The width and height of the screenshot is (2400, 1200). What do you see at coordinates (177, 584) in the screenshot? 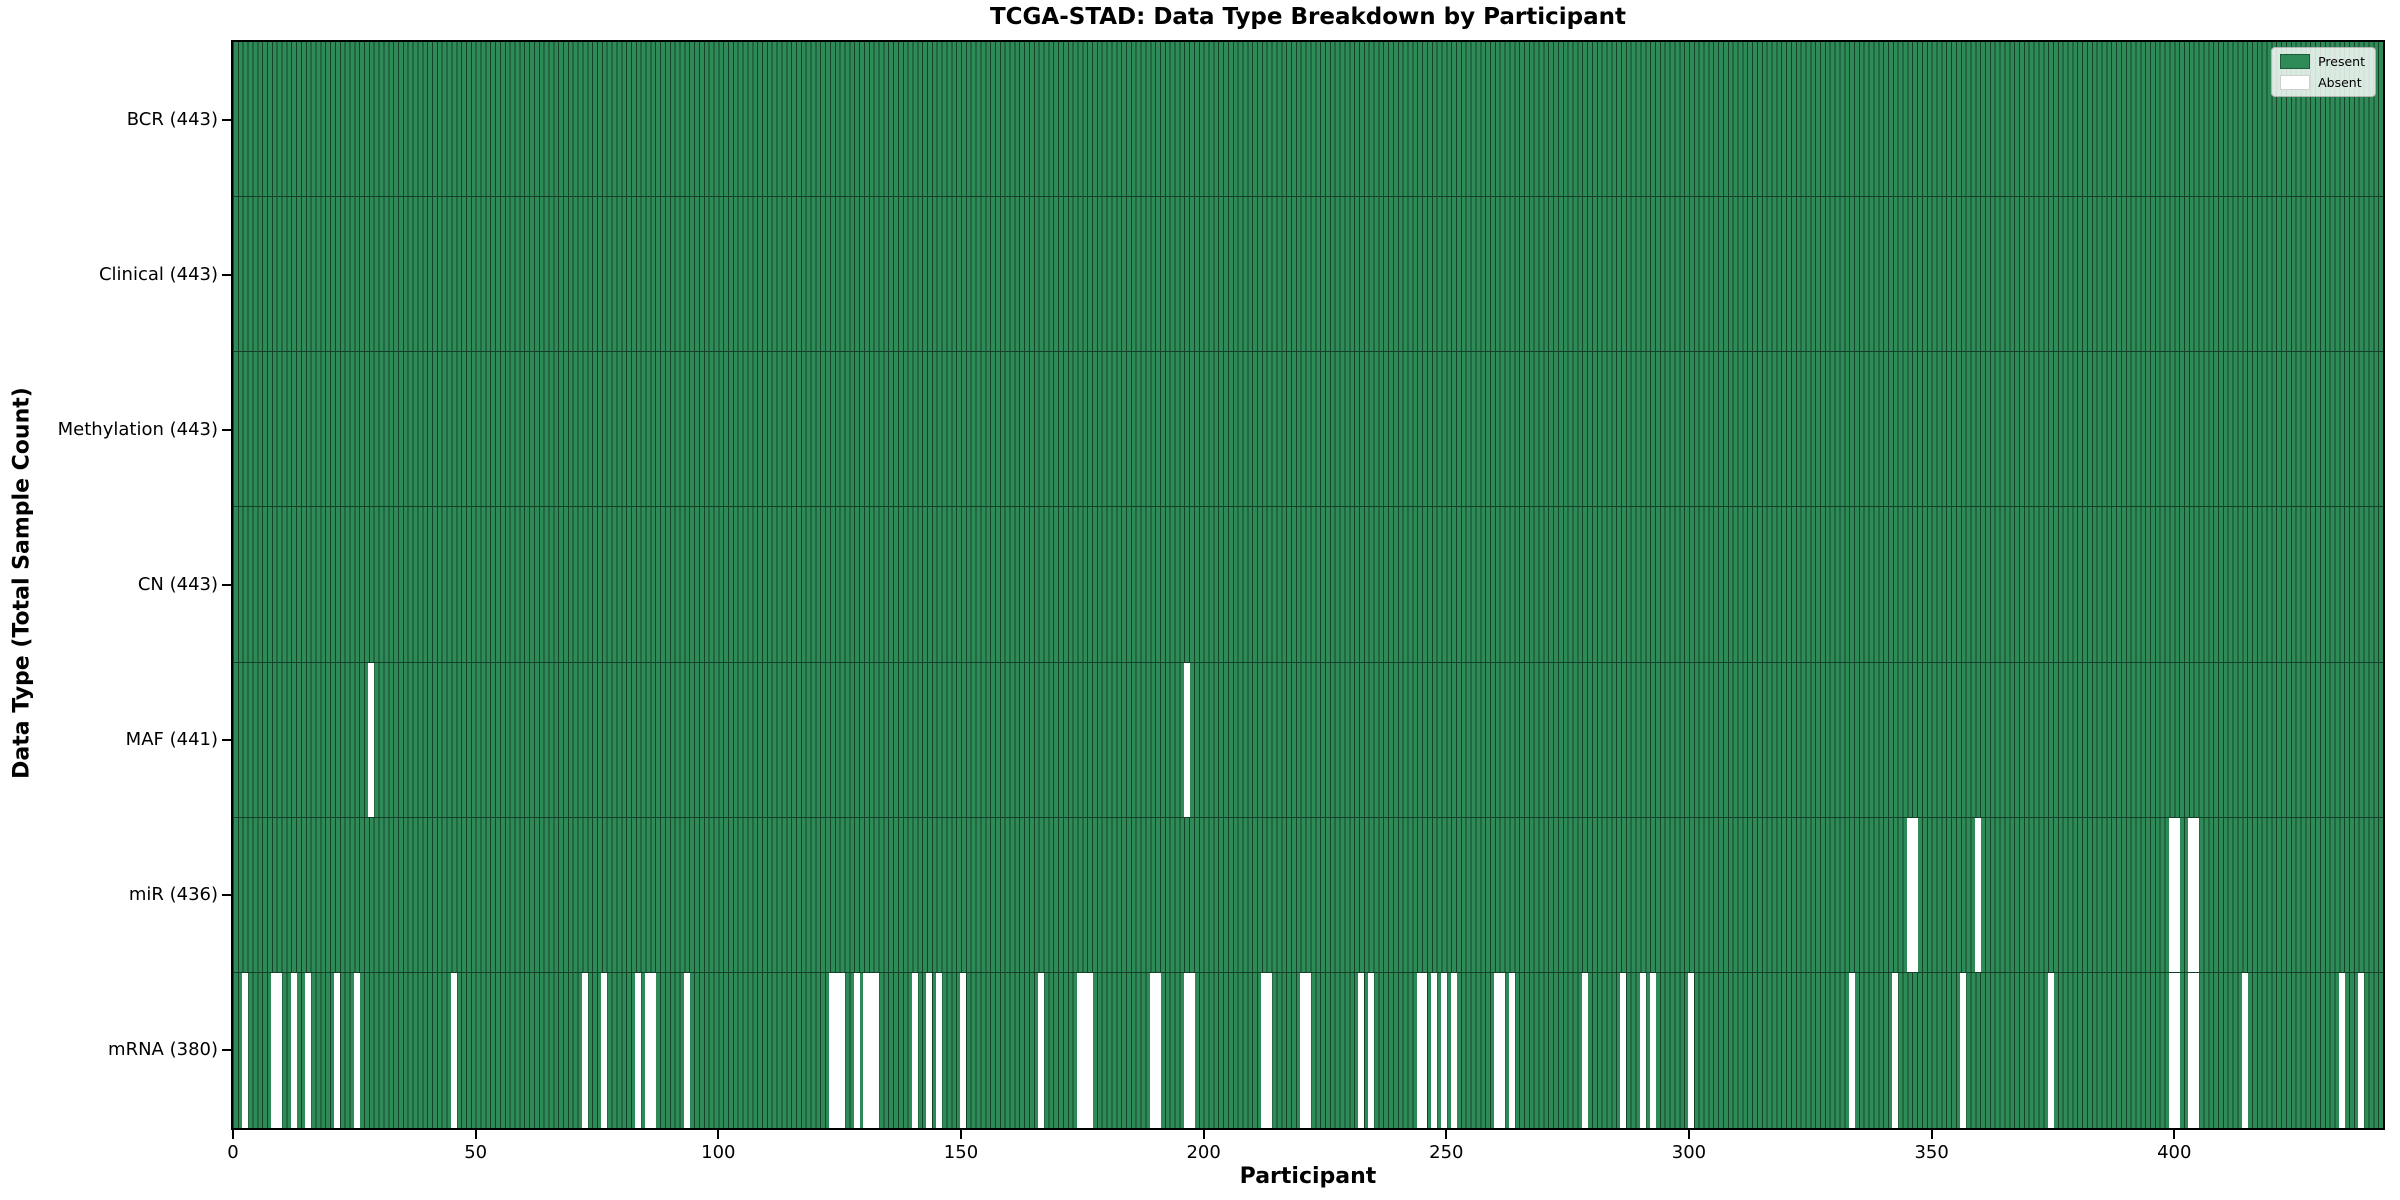
I see `y-tick-label-cn: CN (443)` at bounding box center [177, 584].